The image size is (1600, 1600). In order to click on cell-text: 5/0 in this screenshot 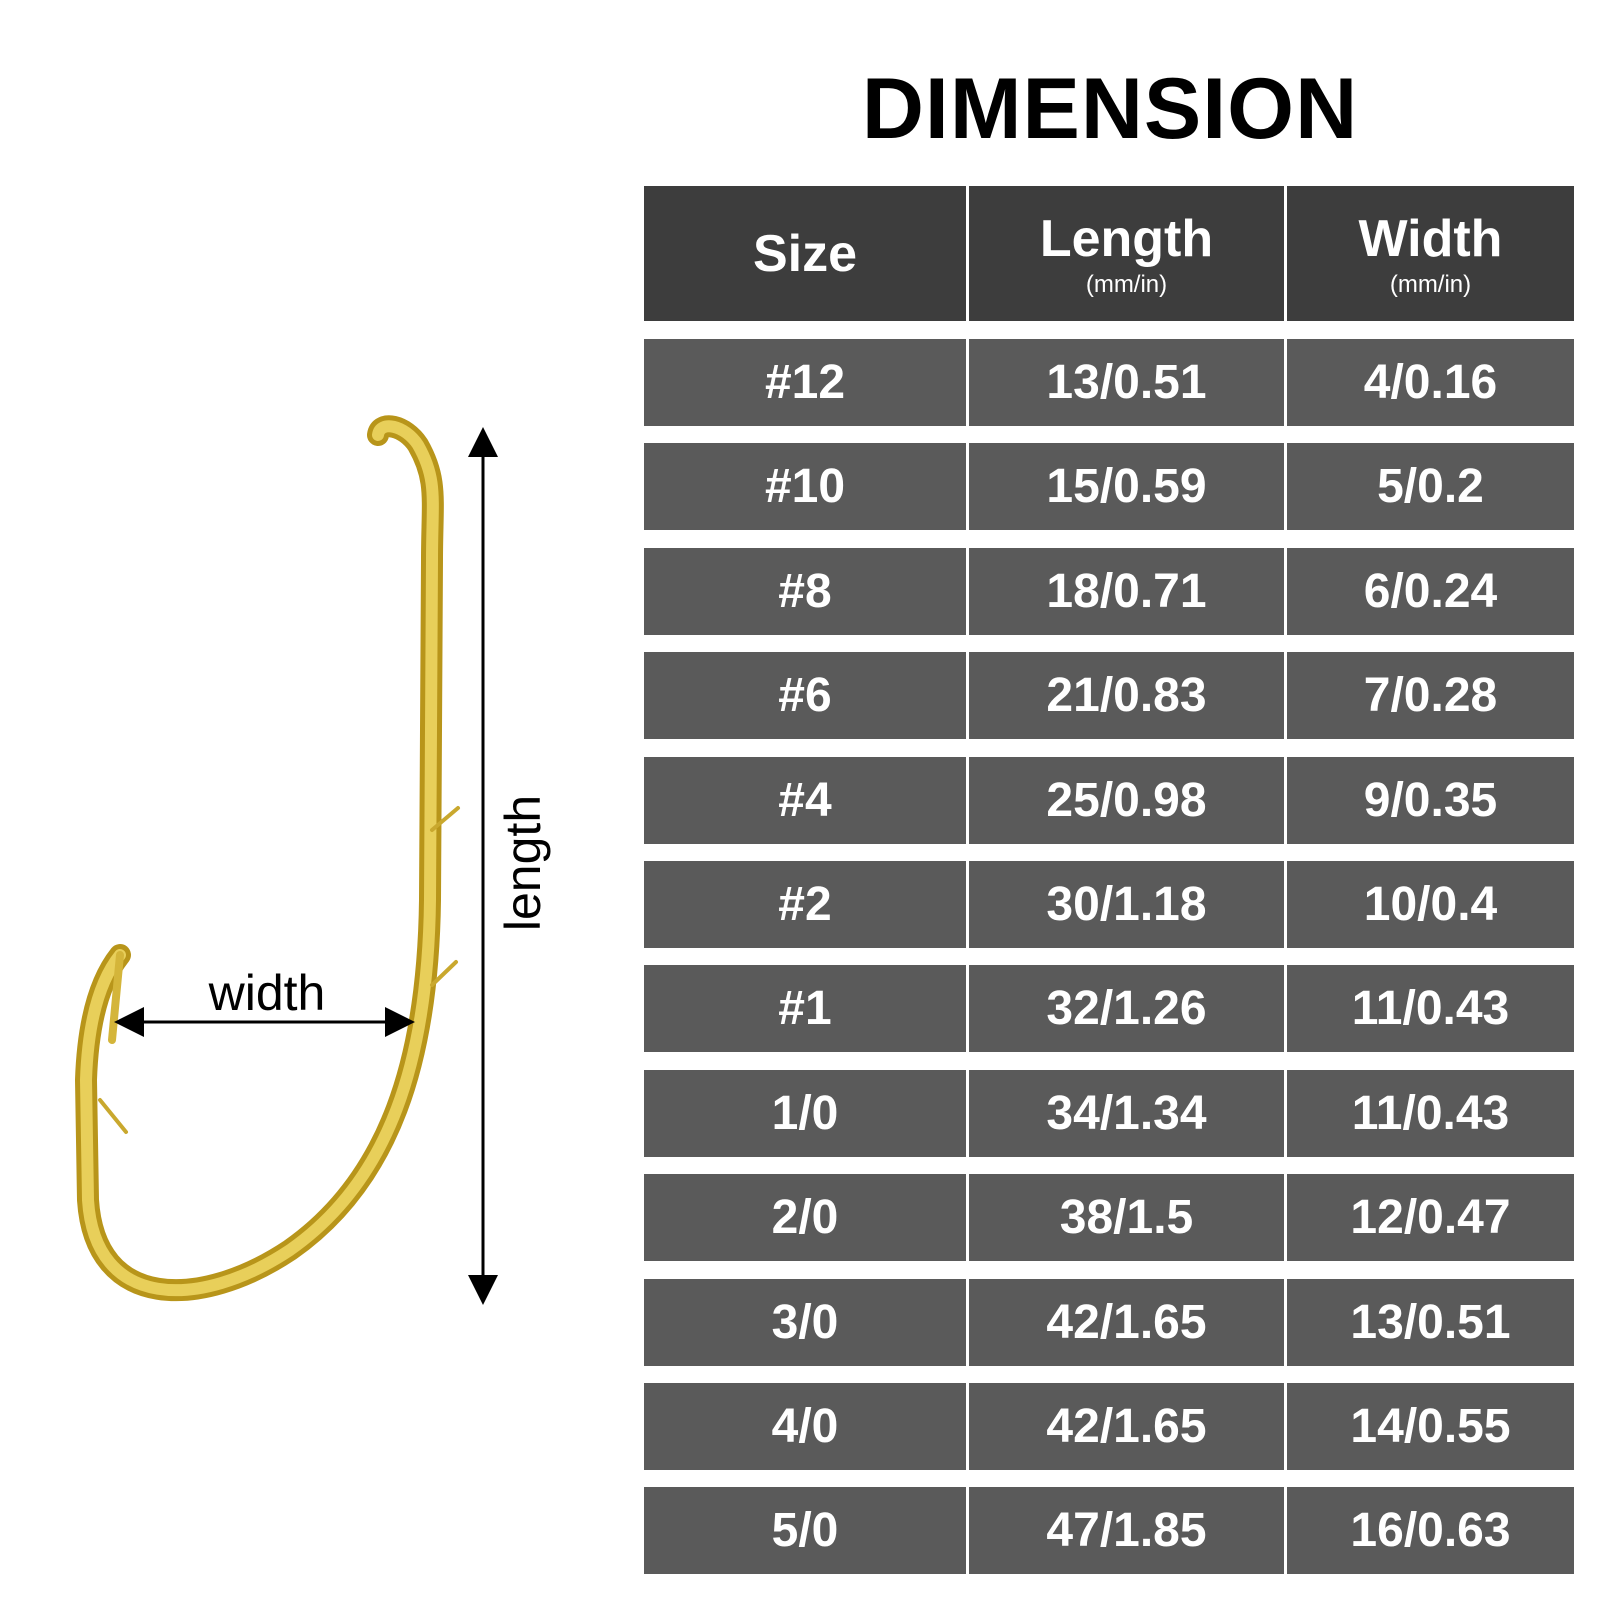, I will do `click(805, 1531)`.